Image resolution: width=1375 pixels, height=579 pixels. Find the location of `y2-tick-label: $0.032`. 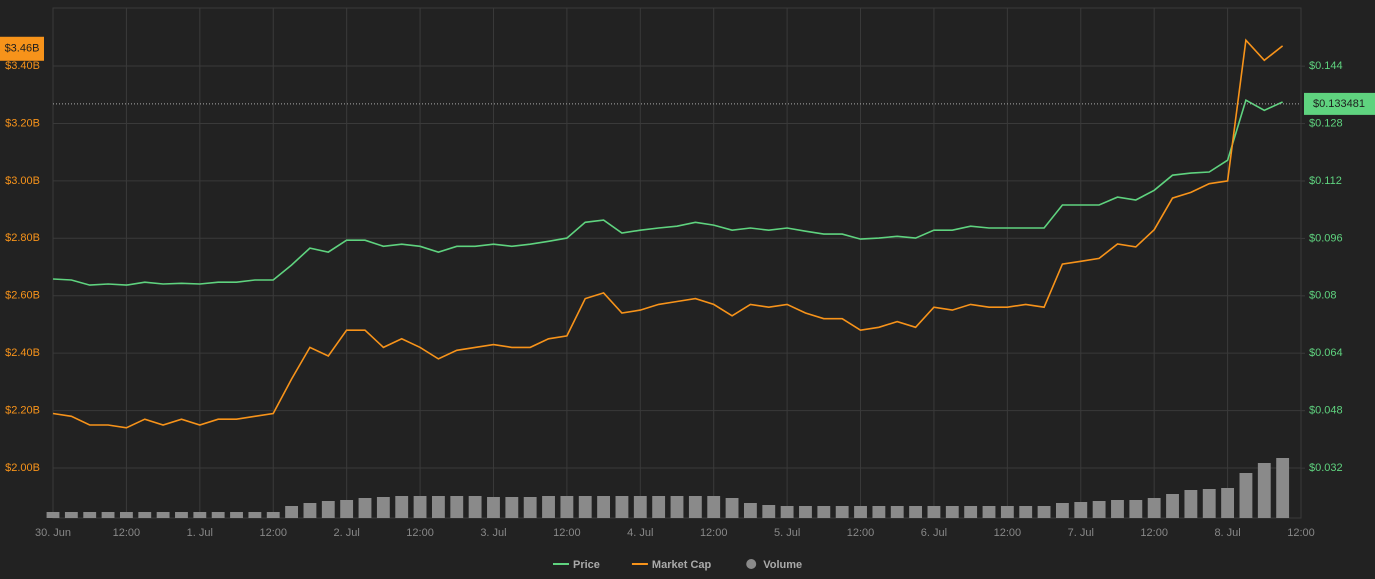

y2-tick-label: $0.032 is located at coordinates (1326, 468).